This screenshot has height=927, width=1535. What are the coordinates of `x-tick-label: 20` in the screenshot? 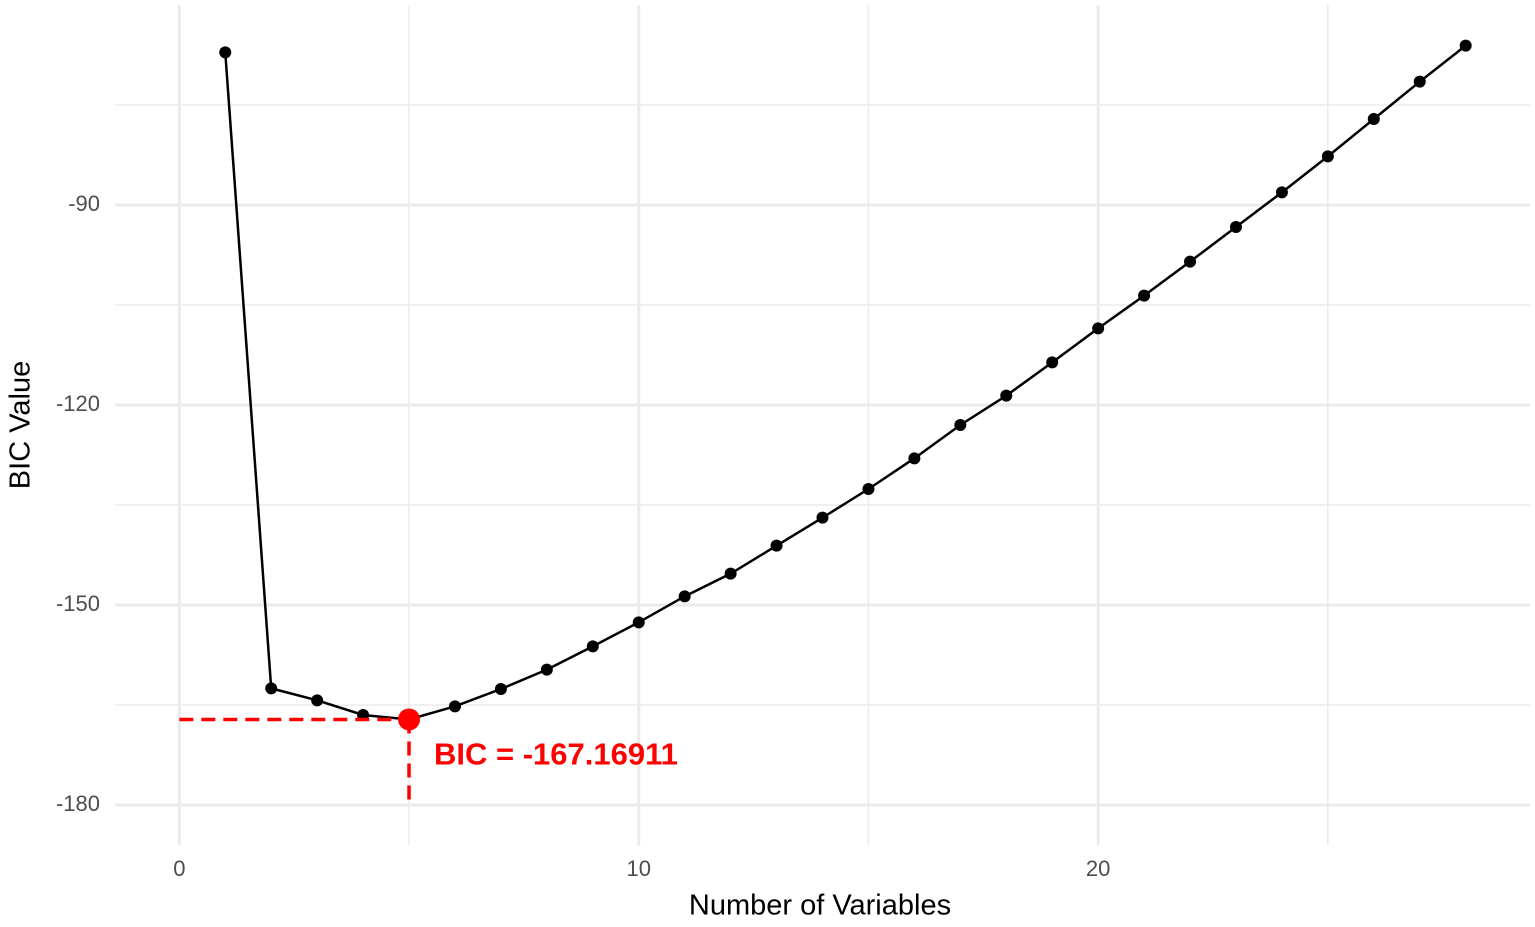 It's located at (1098, 868).